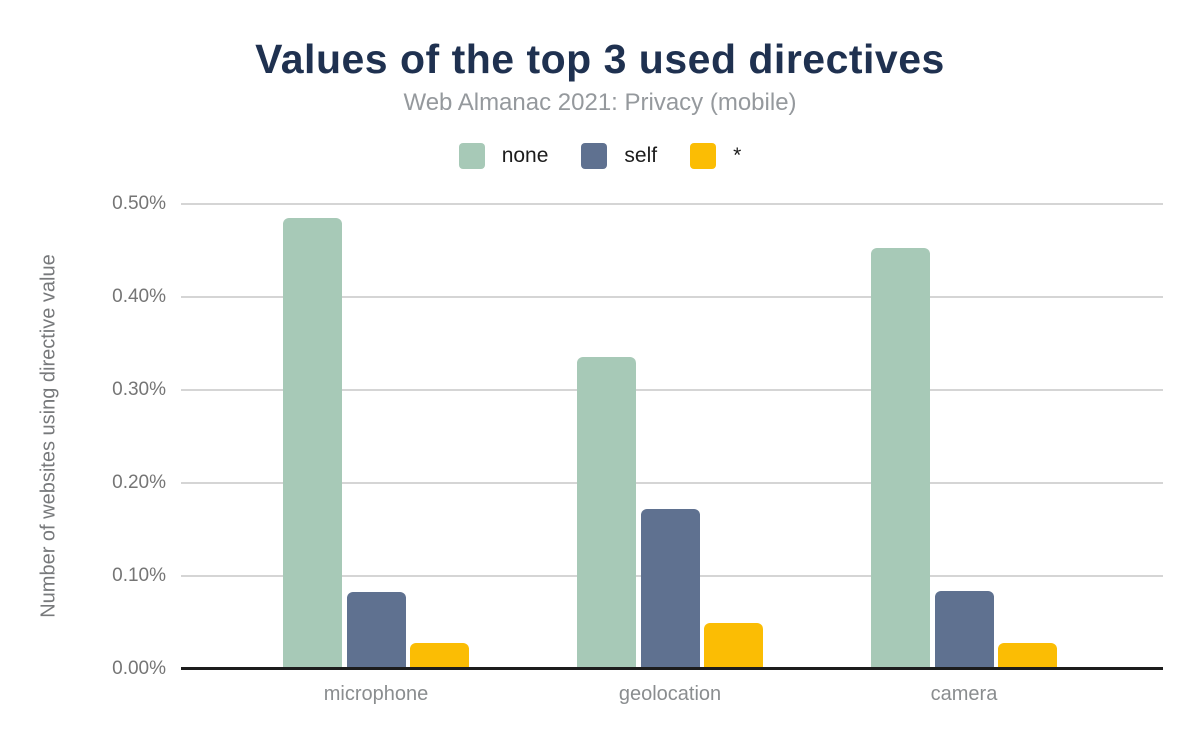 Image resolution: width=1200 pixels, height=742 pixels. I want to click on bar-geolocation-self, so click(670, 589).